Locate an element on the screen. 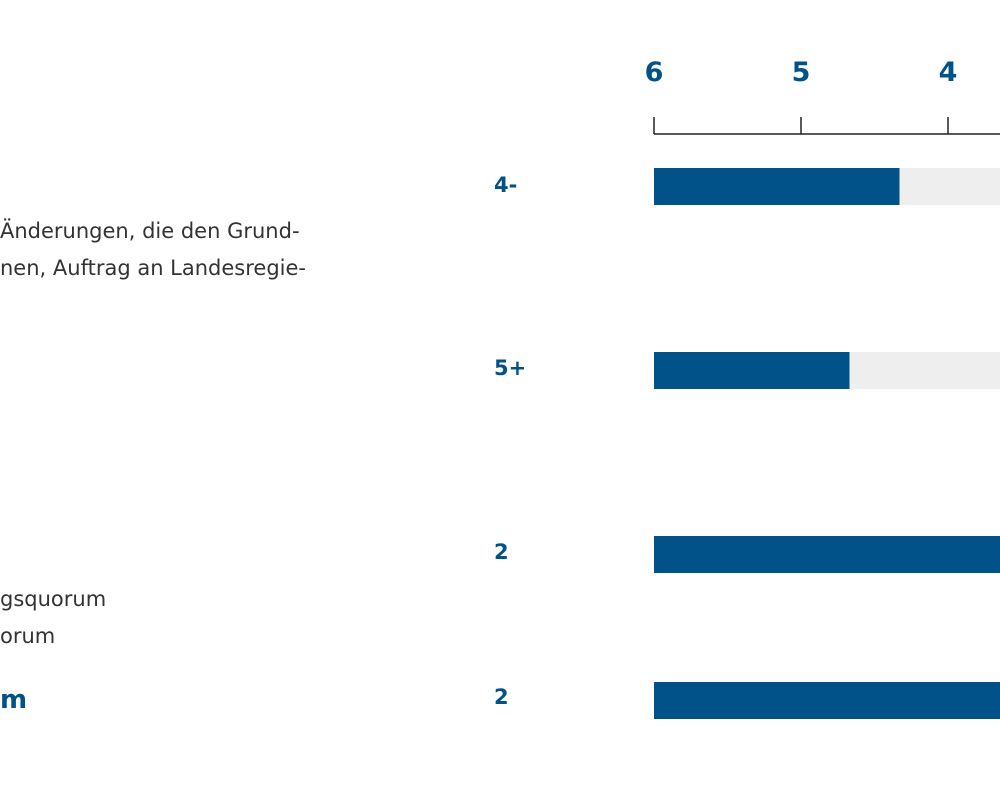 The width and height of the screenshot is (1000, 800). row-3-description: gsquorum orum is located at coordinates (53, 618).